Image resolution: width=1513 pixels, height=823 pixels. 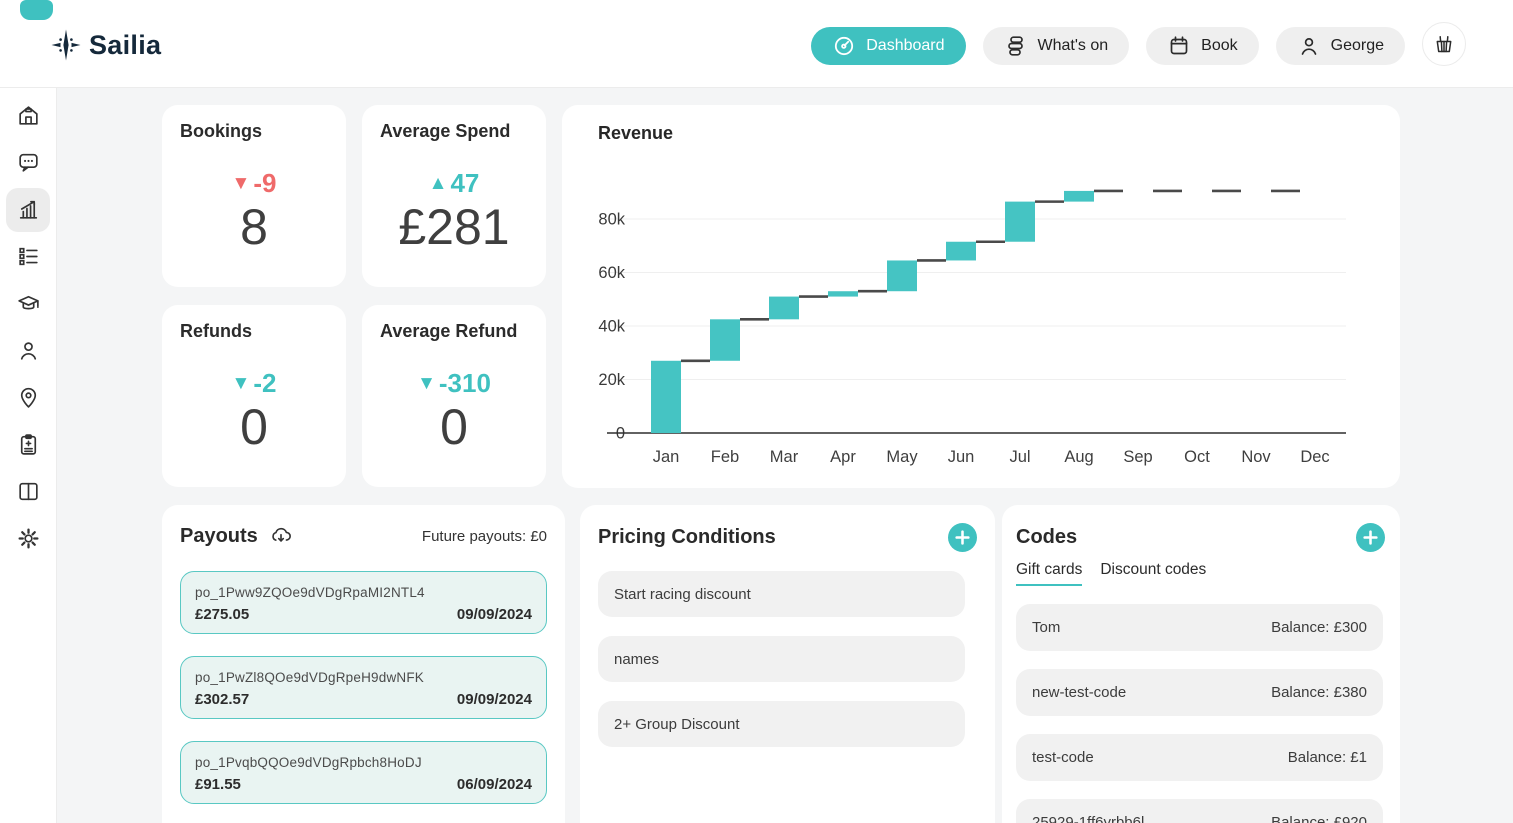 I want to click on open-book-icon, so click(x=28, y=491).